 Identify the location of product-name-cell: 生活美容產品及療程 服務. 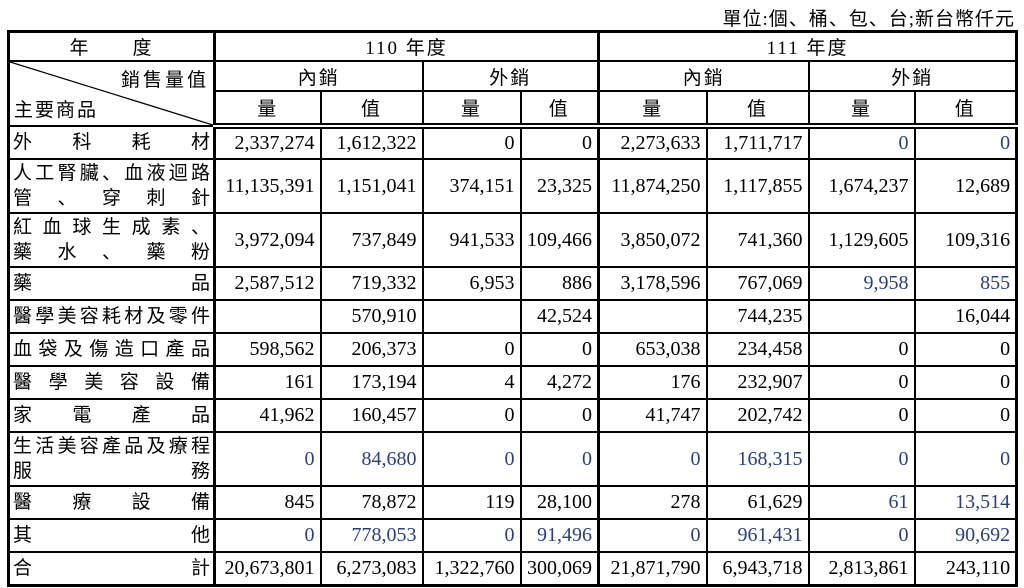
(111, 459).